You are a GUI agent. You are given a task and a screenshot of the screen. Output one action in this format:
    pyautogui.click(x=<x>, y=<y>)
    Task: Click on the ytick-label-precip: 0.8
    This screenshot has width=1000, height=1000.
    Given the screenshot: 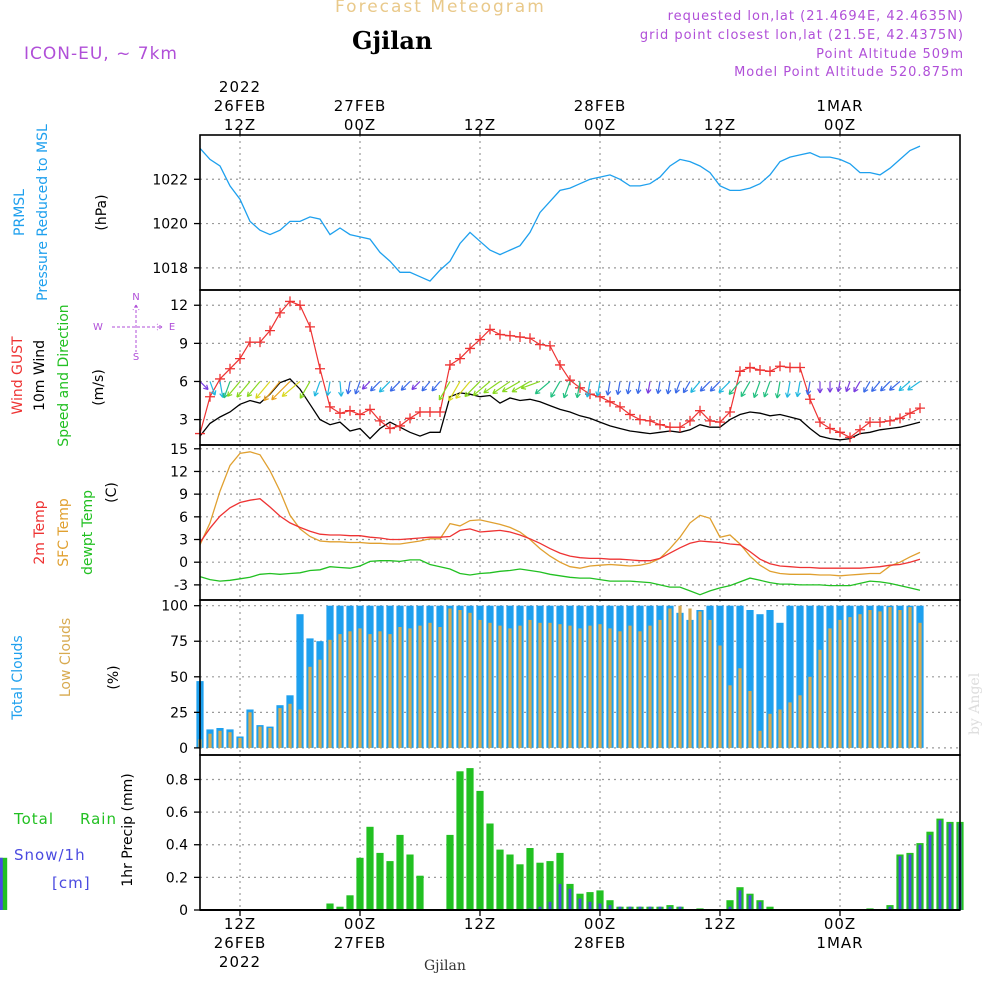 What is the action you would take?
    pyautogui.click(x=177, y=780)
    